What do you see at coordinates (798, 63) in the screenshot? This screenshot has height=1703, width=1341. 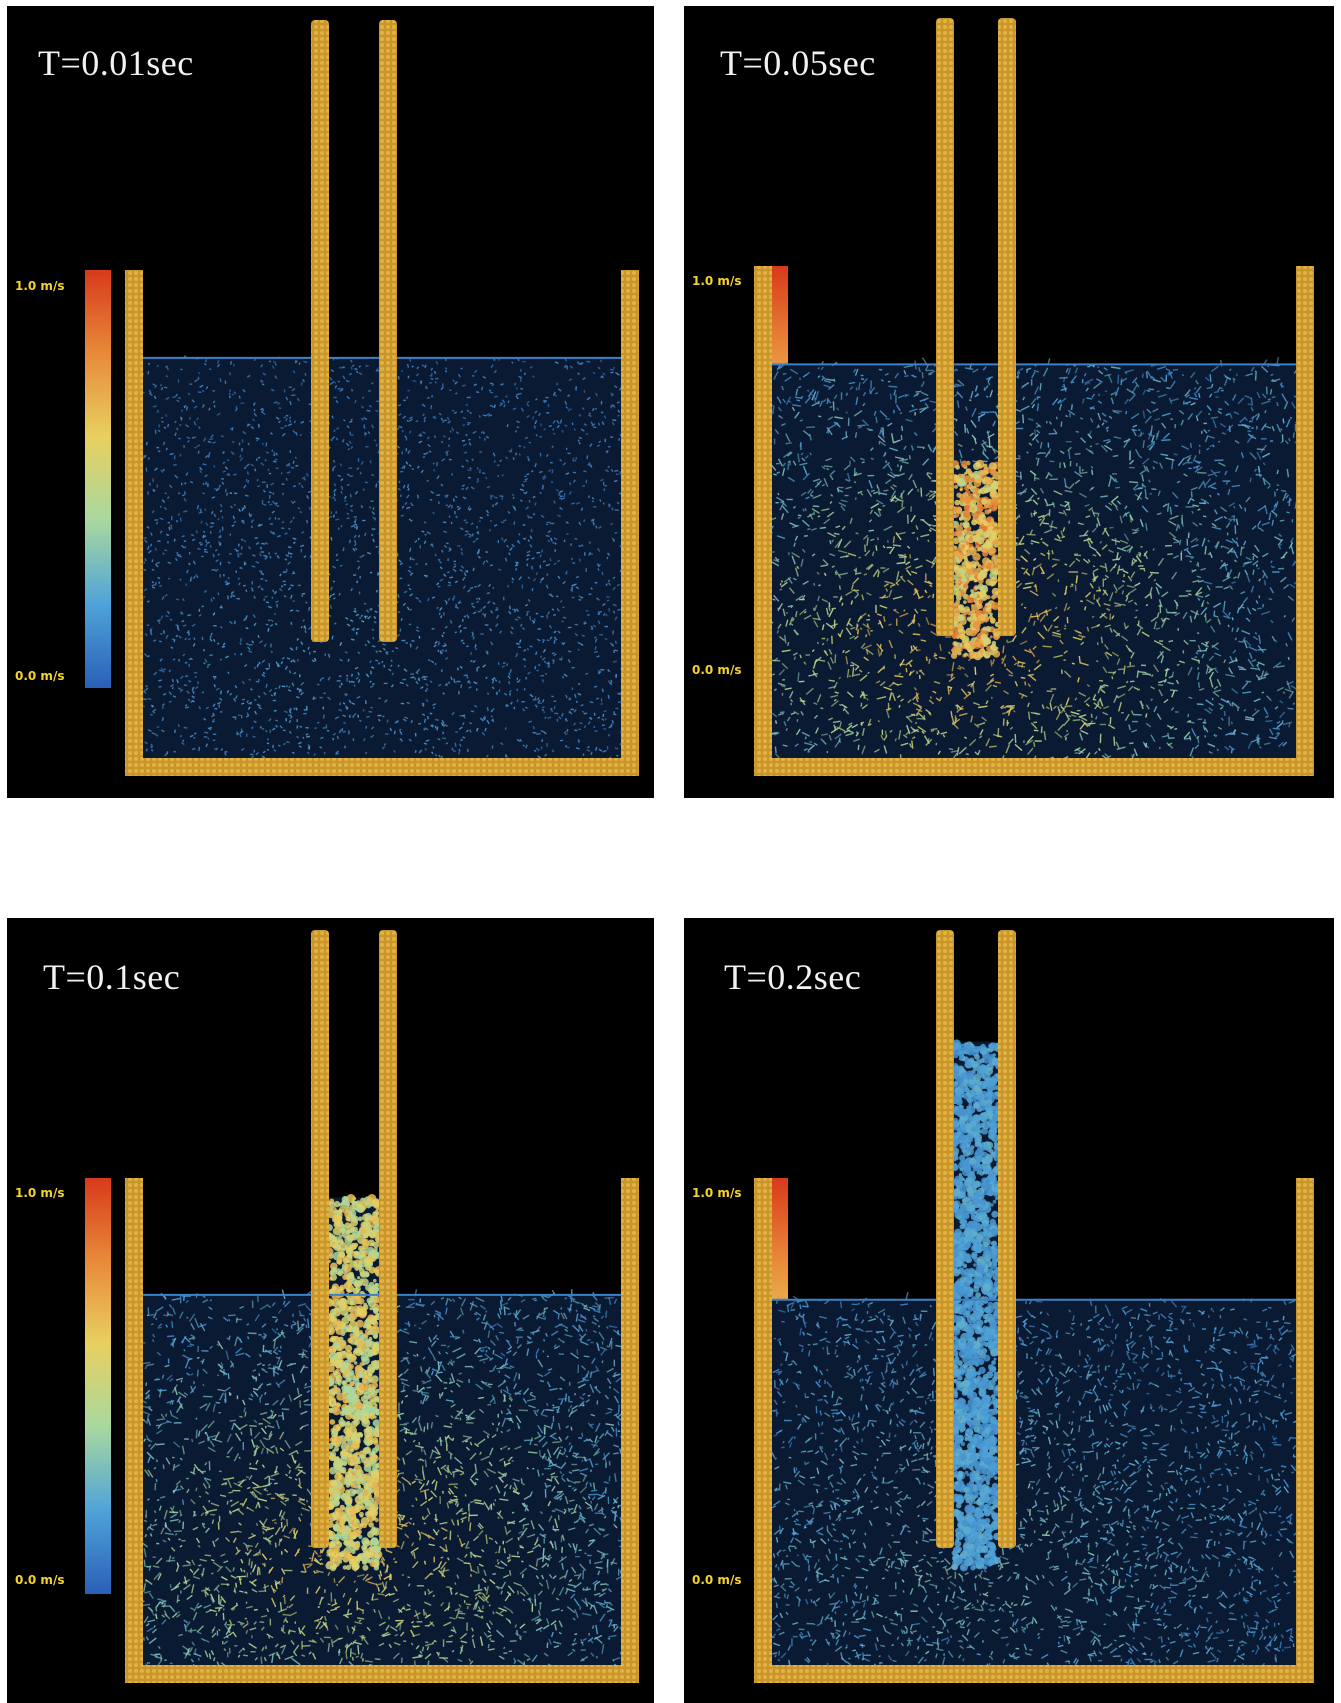 I see `time-label: T=0.05sec` at bounding box center [798, 63].